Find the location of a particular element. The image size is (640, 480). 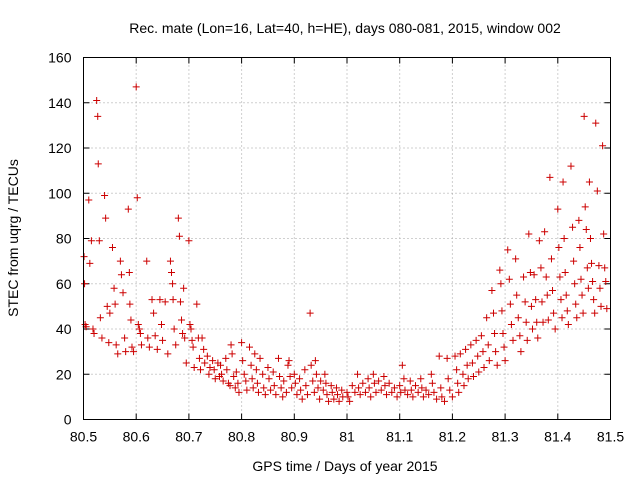

x-tick-label: 80.7 is located at coordinates (188, 437).